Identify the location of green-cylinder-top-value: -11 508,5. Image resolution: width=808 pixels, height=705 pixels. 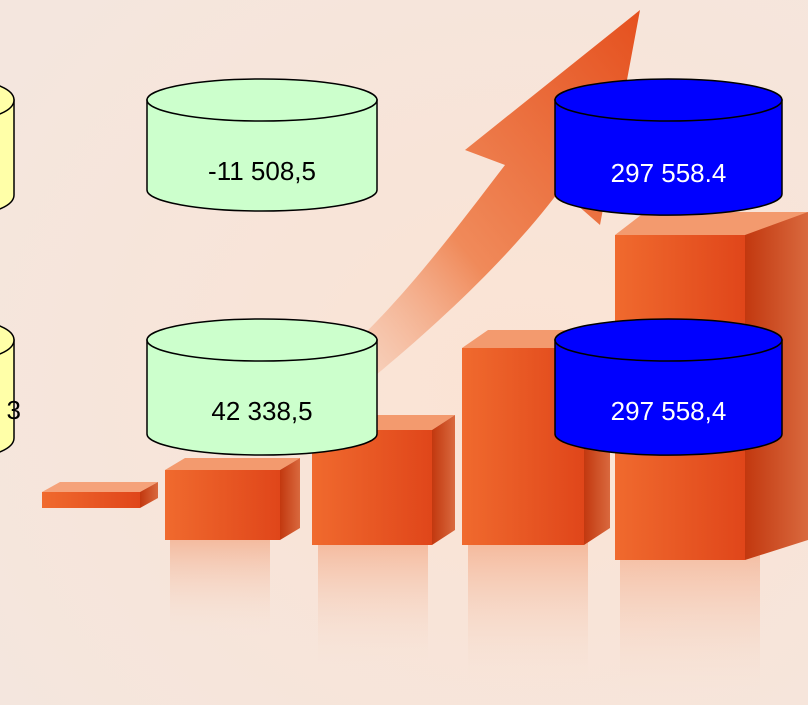
(262, 171).